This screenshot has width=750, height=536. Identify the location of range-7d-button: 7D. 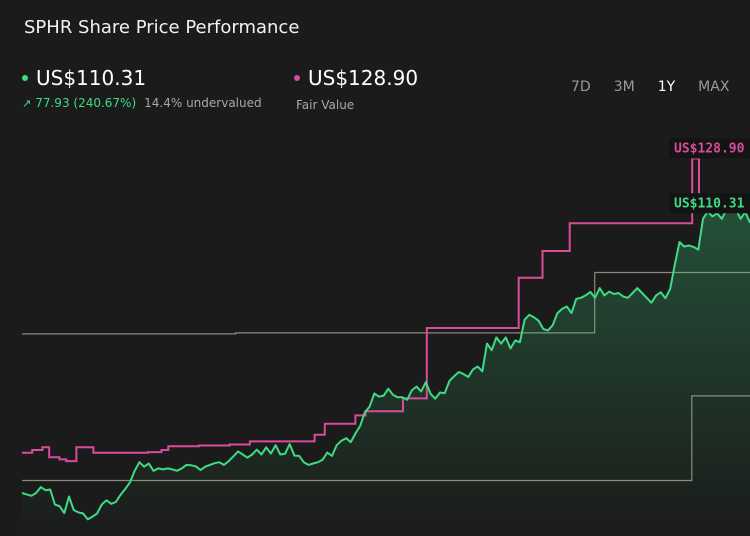
(581, 87).